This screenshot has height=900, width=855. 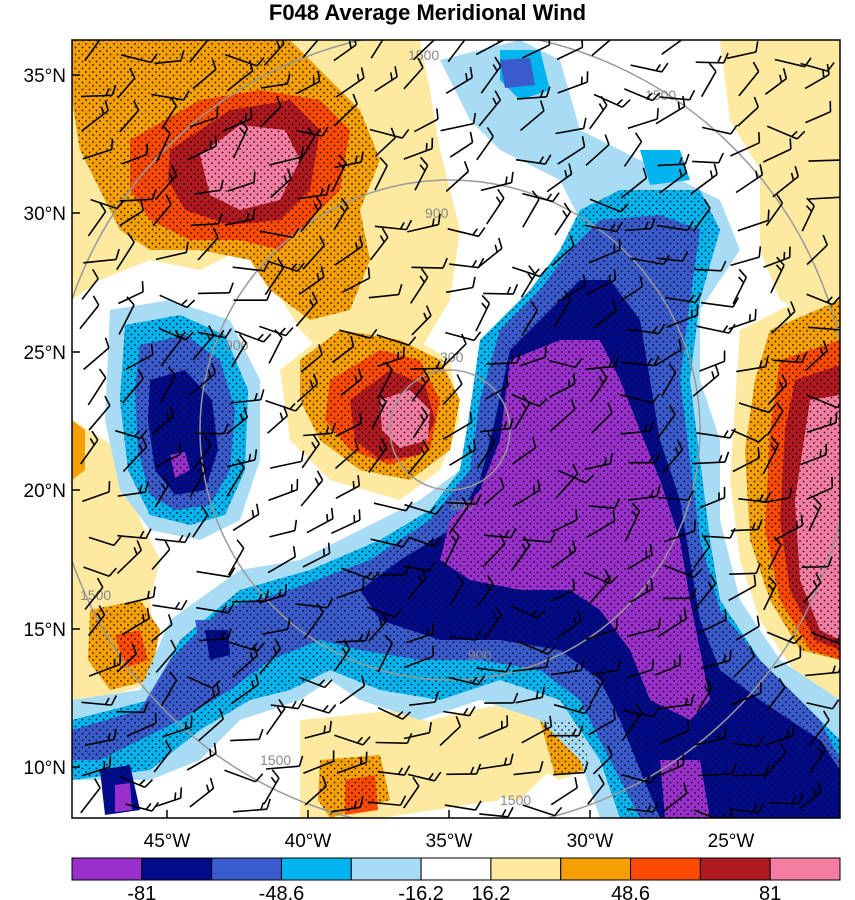 What do you see at coordinates (45, 76) in the screenshot?
I see `lat-tick-label: 35°N` at bounding box center [45, 76].